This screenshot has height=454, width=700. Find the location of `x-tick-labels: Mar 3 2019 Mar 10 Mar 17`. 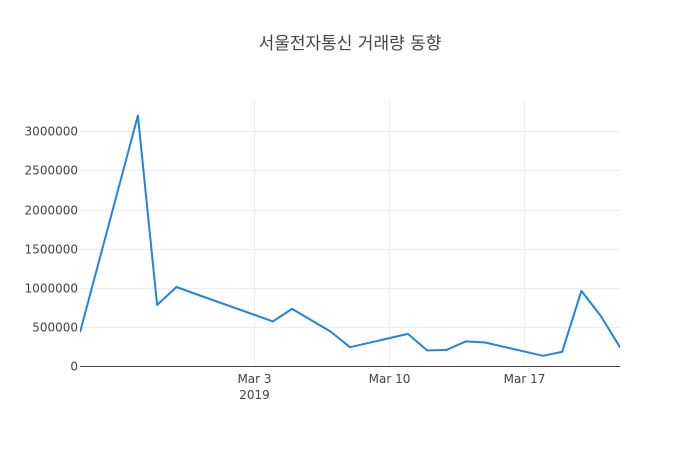

x-tick-labels: Mar 3 2019 Mar 10 Mar 17 is located at coordinates (391, 387).